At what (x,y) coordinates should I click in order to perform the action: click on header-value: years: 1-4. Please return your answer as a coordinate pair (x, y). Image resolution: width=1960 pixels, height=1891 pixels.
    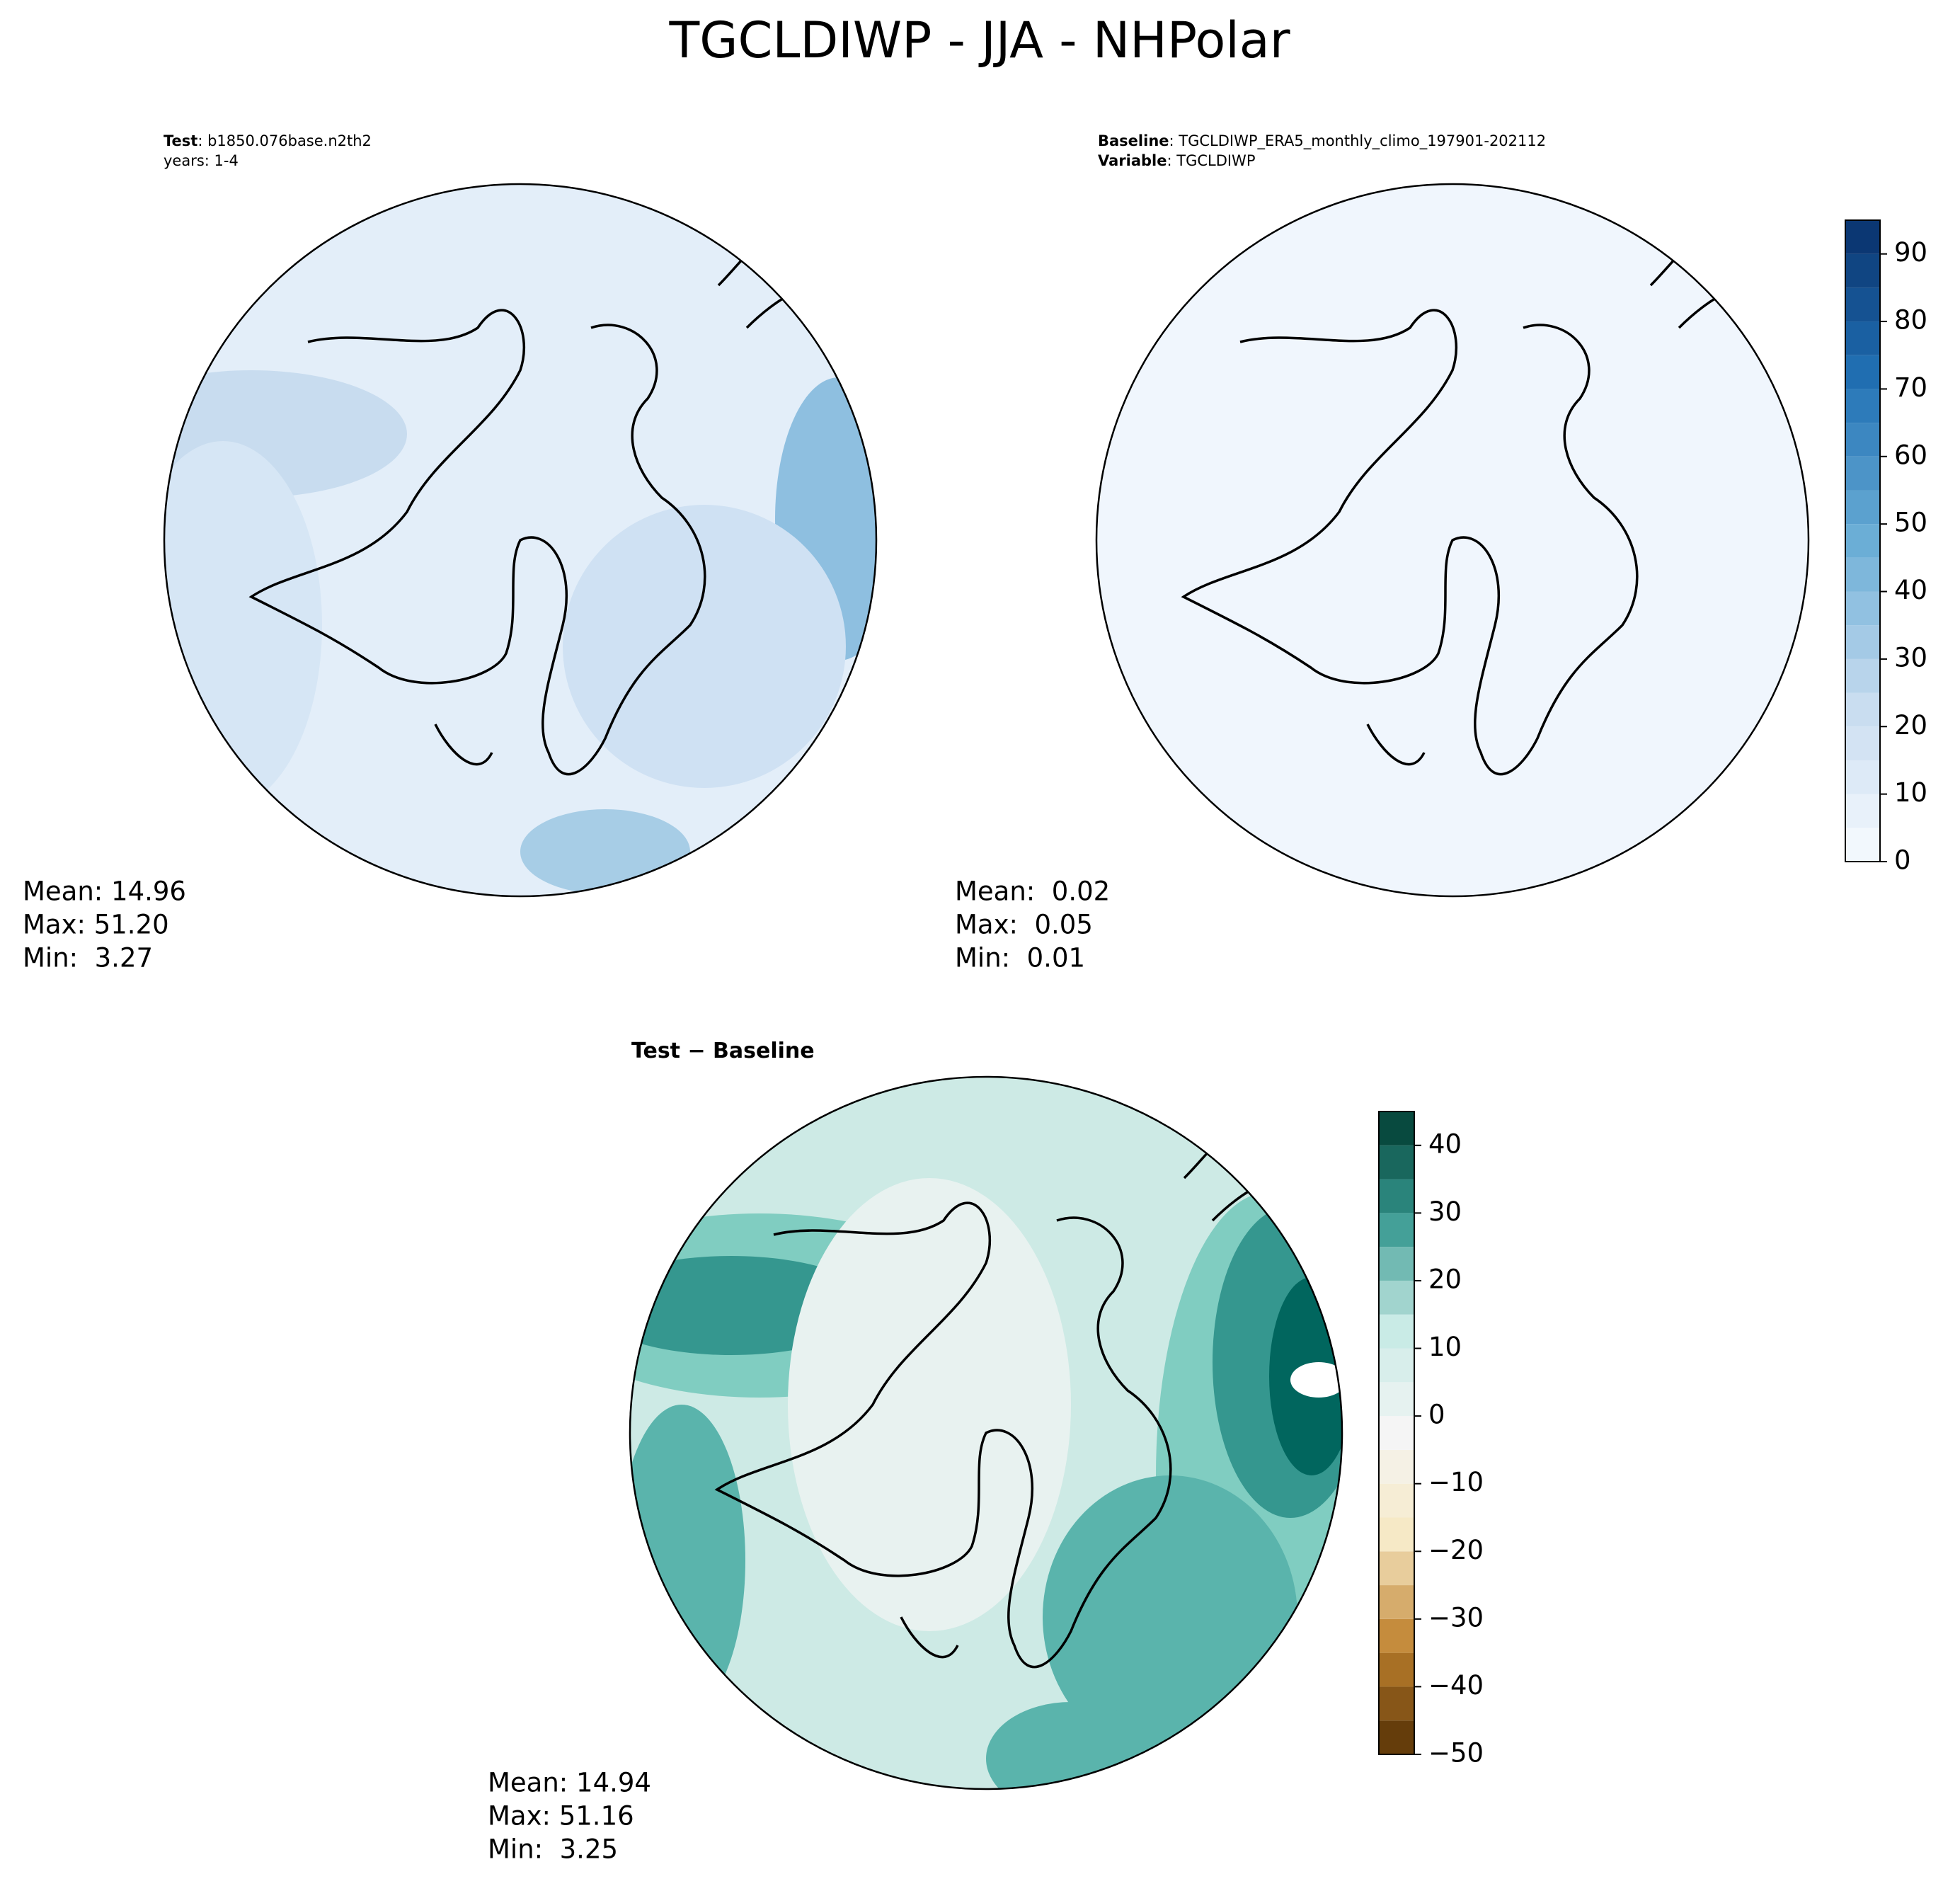
    Looking at the image, I should click on (201, 160).